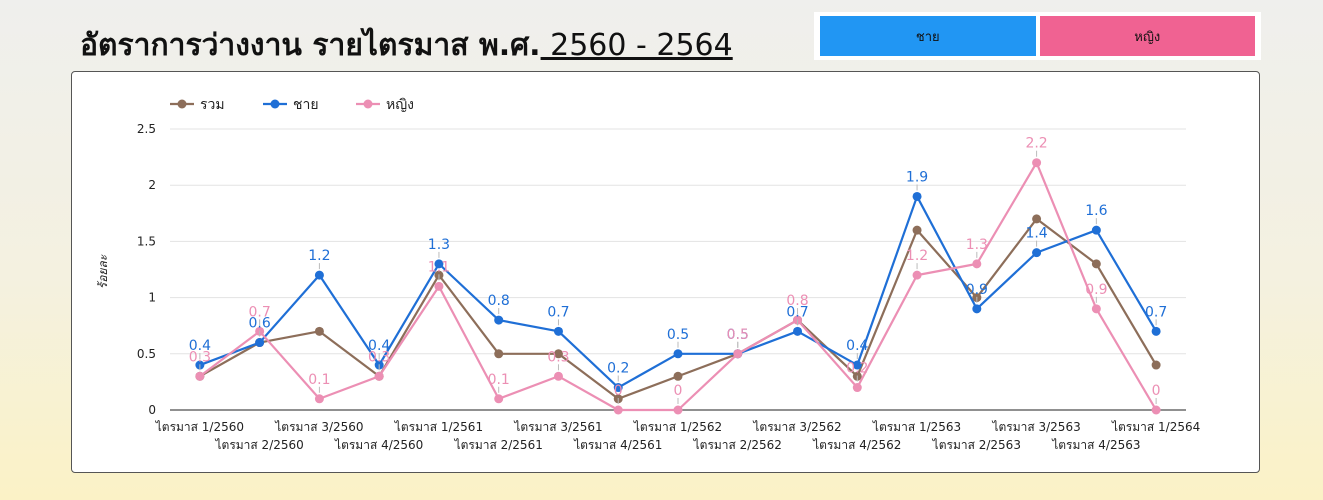 The image size is (1323, 500). I want to click on x-tick-label: ไตรมาส 4/2562, so click(856, 445).